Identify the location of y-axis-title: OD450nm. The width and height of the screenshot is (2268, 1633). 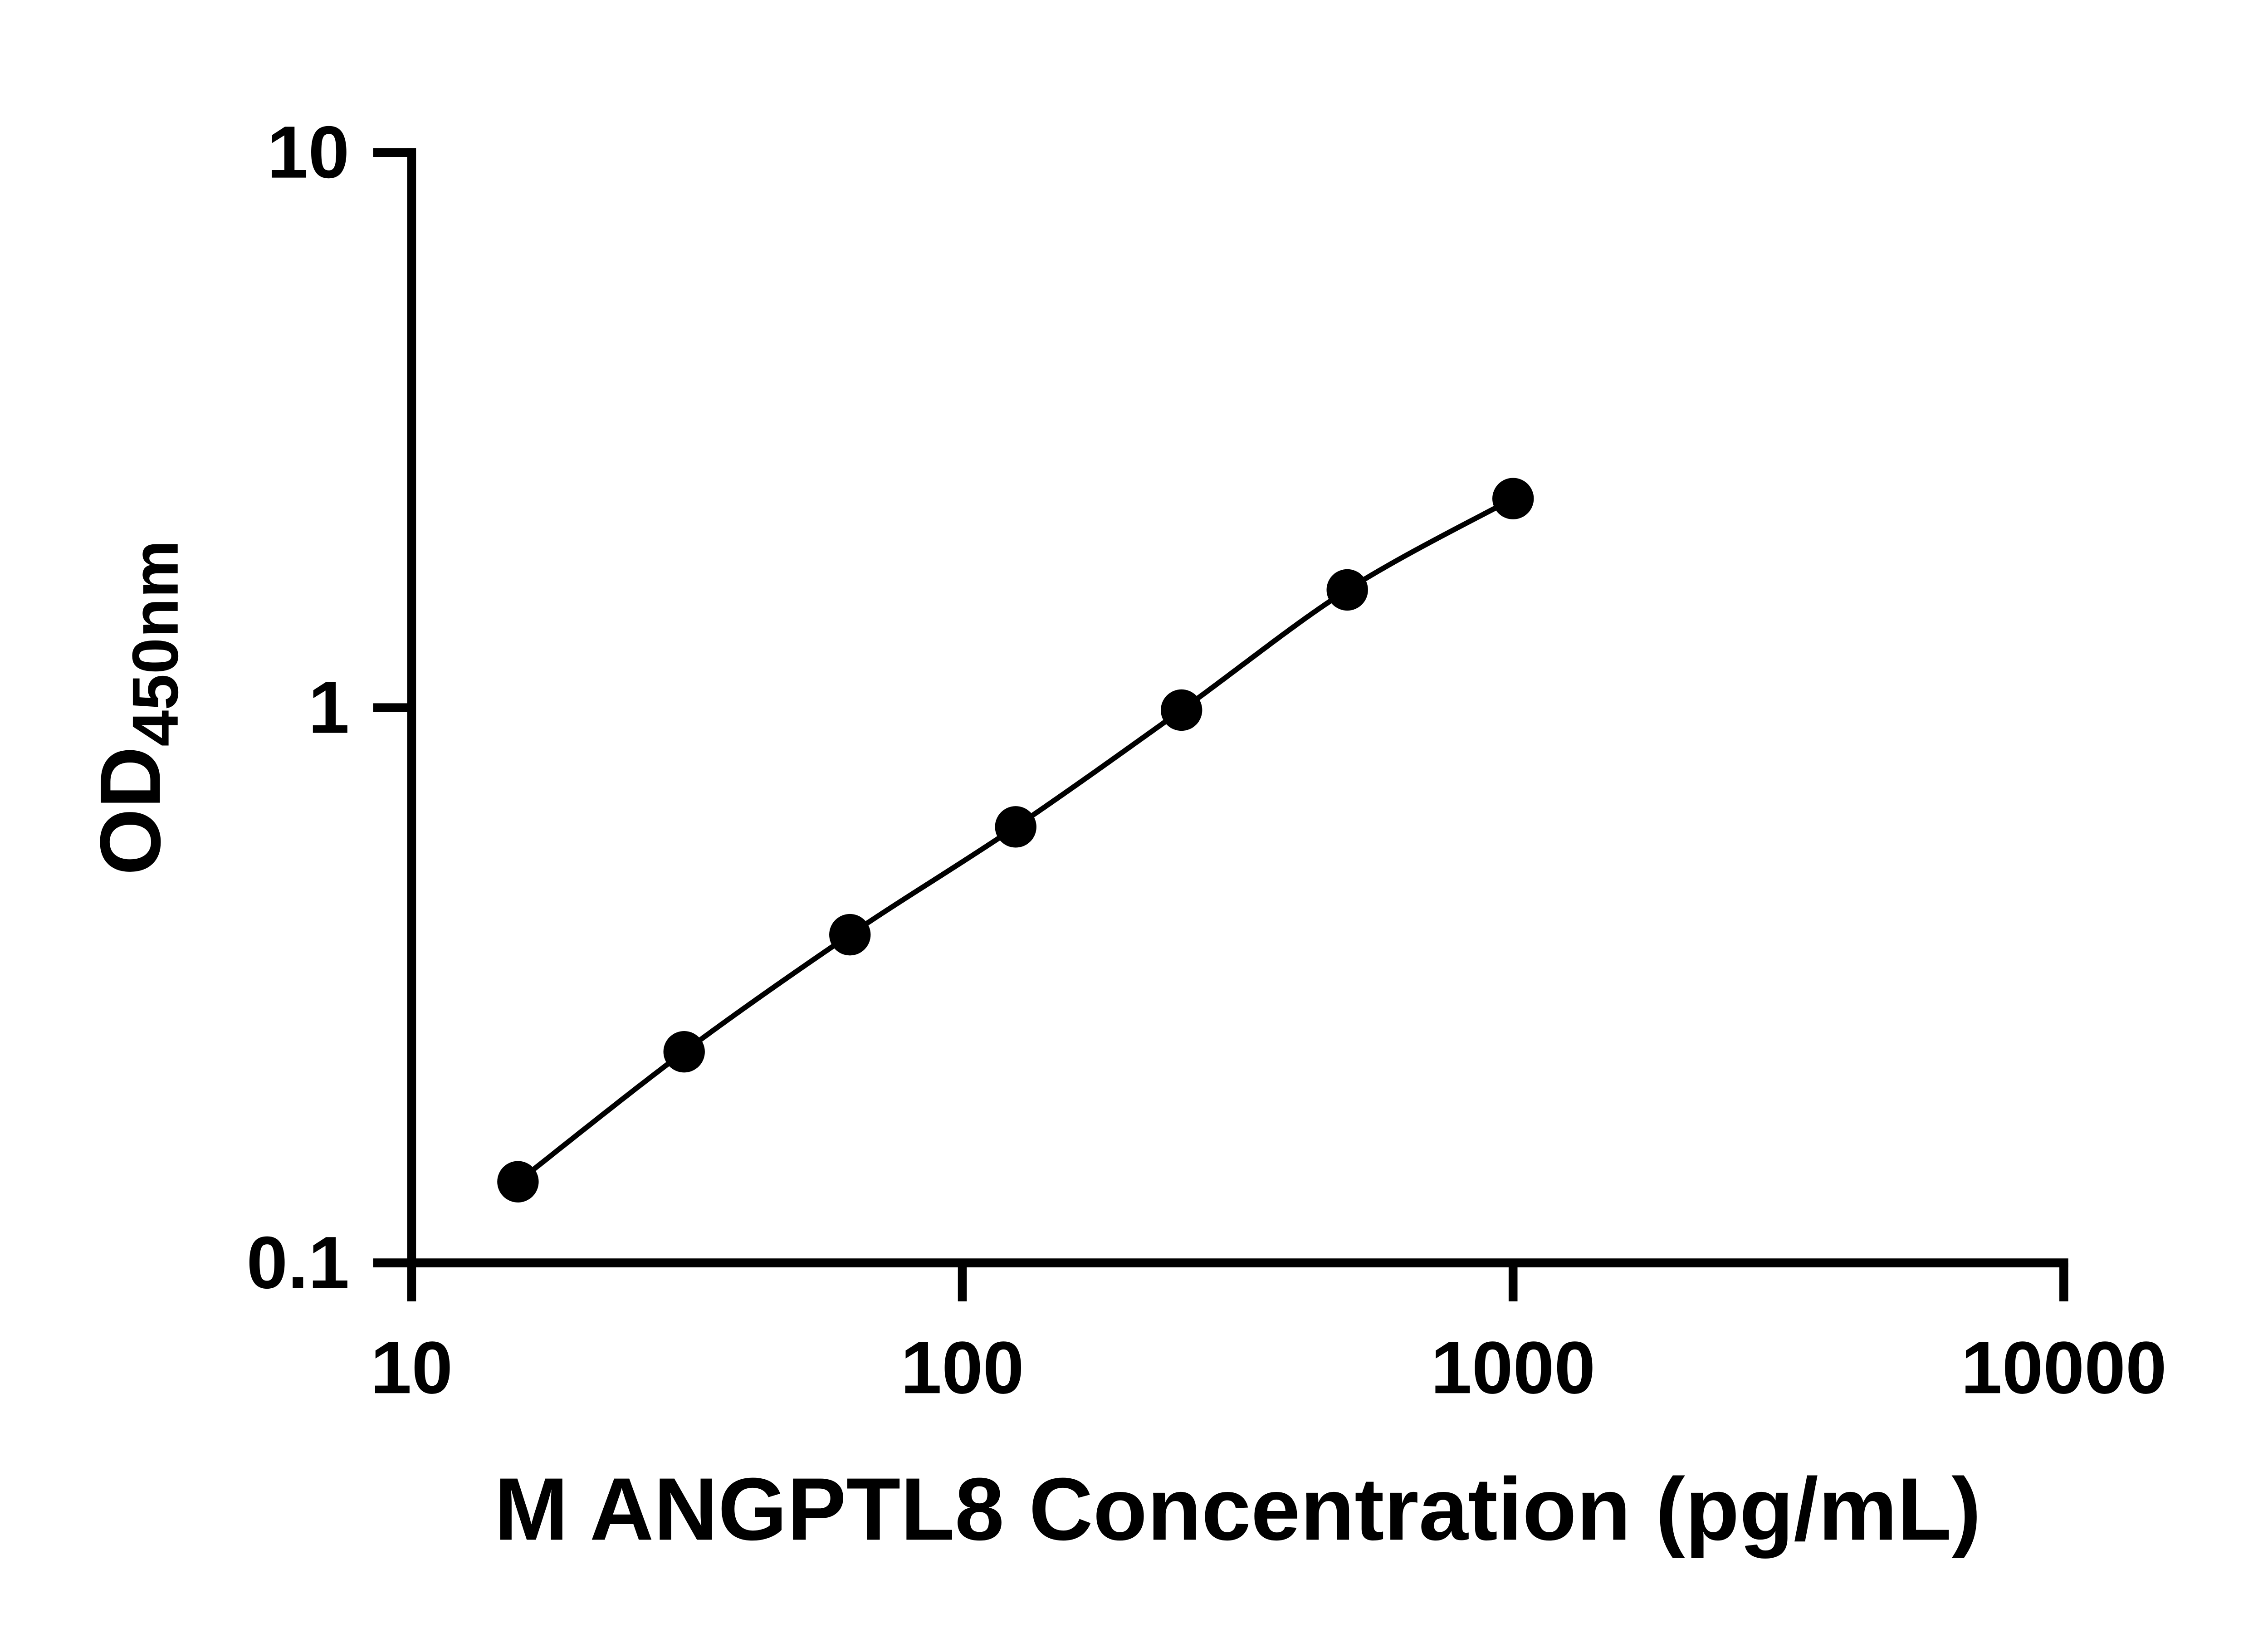
(137, 707).